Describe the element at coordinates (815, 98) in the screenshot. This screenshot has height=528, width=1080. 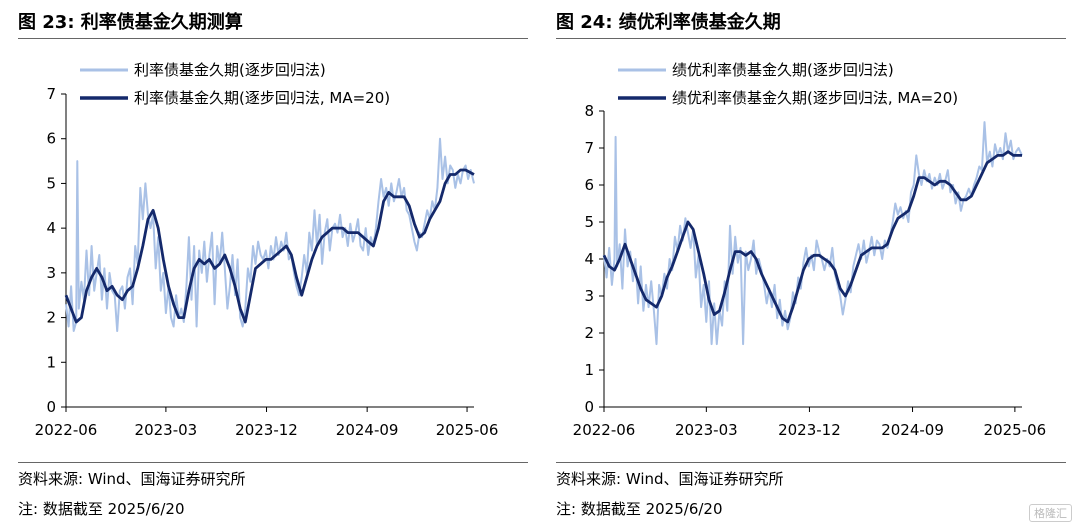
I see `legend-label: 绩优利率债基金久期(逐步回归法, MA=20)` at that location.